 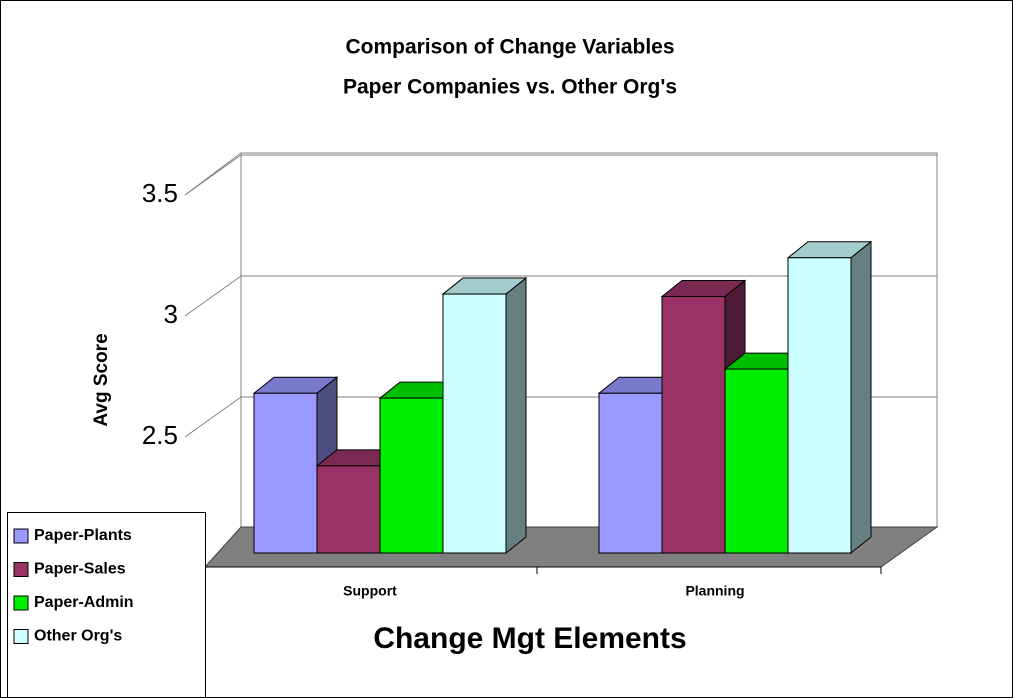 What do you see at coordinates (83, 535) in the screenshot?
I see `legend-label: Paper-Plants` at bounding box center [83, 535].